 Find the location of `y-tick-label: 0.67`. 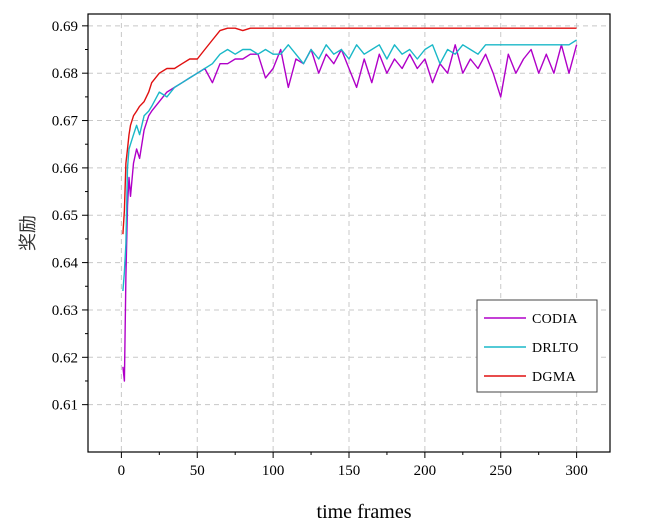

y-tick-label: 0.67 is located at coordinates (65, 122).